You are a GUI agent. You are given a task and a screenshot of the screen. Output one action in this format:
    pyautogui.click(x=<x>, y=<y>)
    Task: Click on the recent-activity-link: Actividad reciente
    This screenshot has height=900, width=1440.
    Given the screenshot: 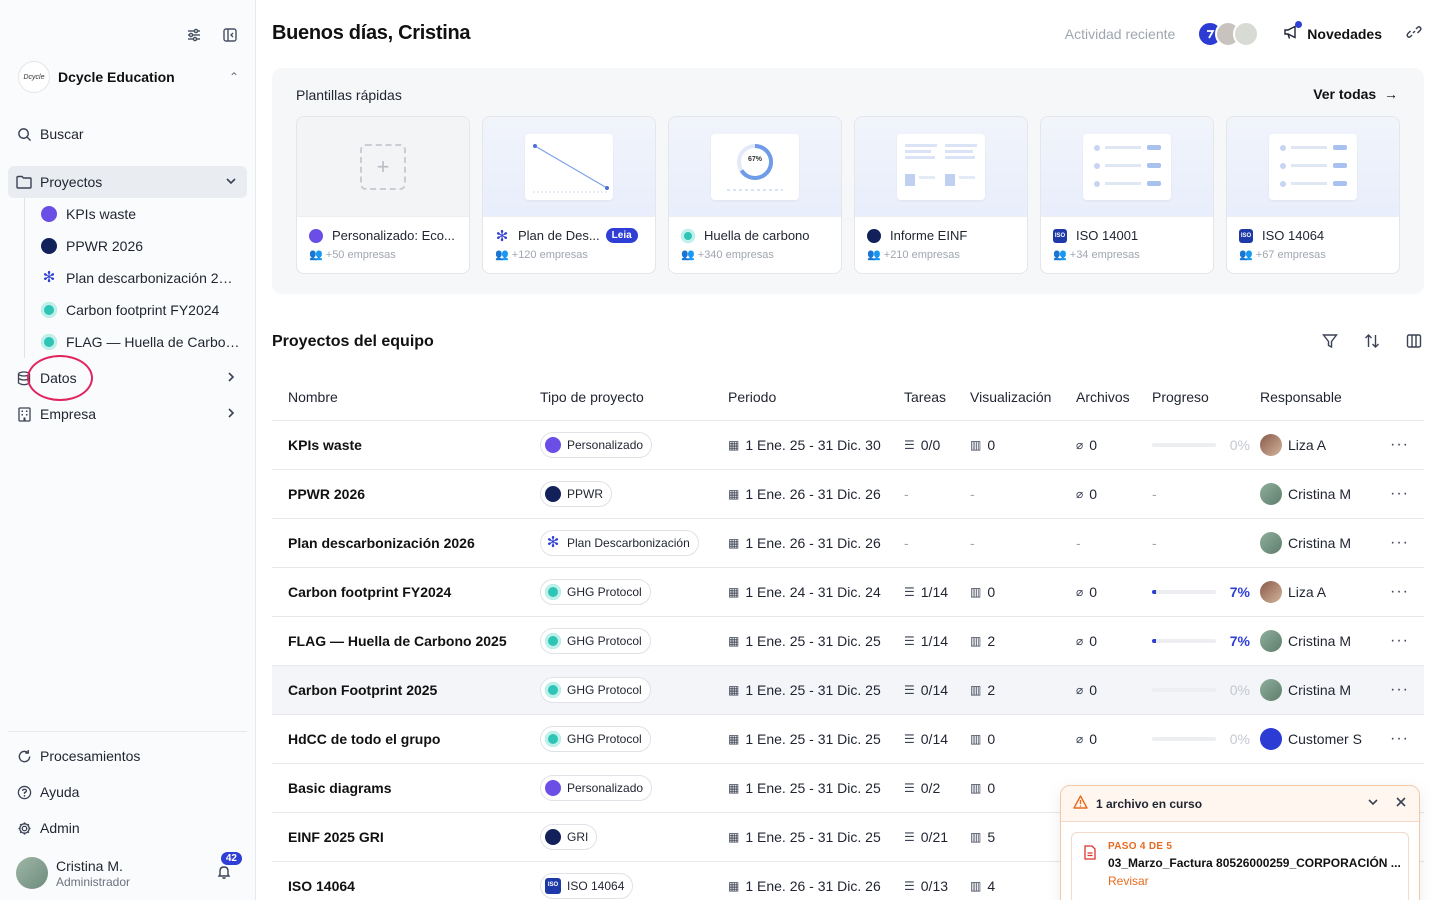 What is the action you would take?
    pyautogui.click(x=1120, y=34)
    